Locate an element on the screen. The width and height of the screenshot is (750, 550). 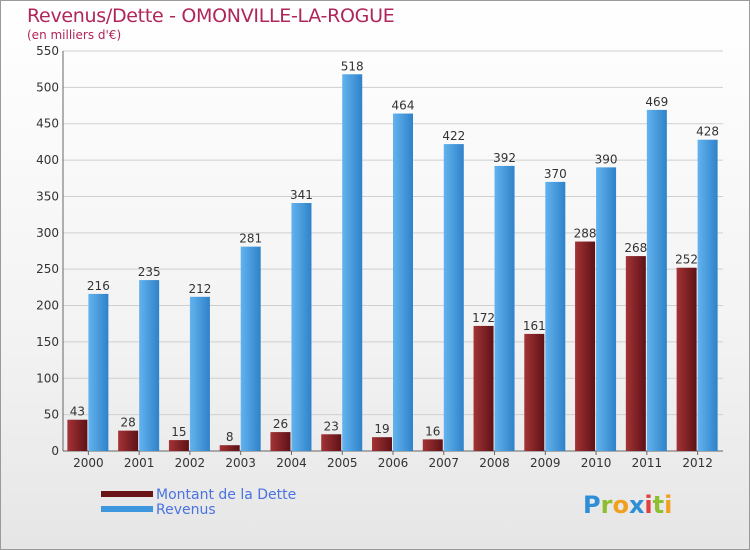
x-tick-label: 2008 is located at coordinates (494, 463).